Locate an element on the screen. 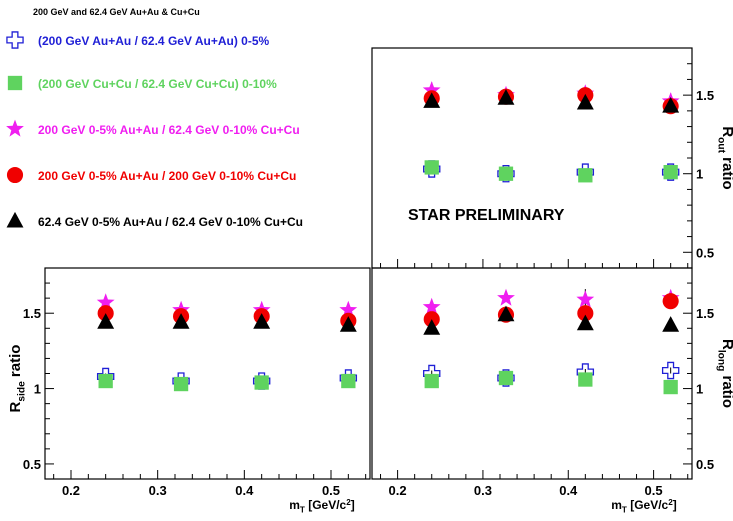  legend-label: (200 GeV Au+Au / 62.4 GeV Au+Au) 0-5% is located at coordinates (154, 41).